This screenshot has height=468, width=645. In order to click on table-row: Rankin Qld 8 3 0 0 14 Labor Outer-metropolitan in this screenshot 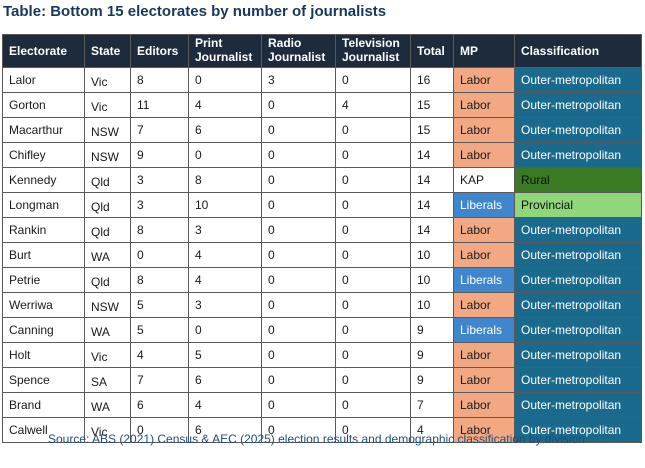, I will do `click(322, 230)`.